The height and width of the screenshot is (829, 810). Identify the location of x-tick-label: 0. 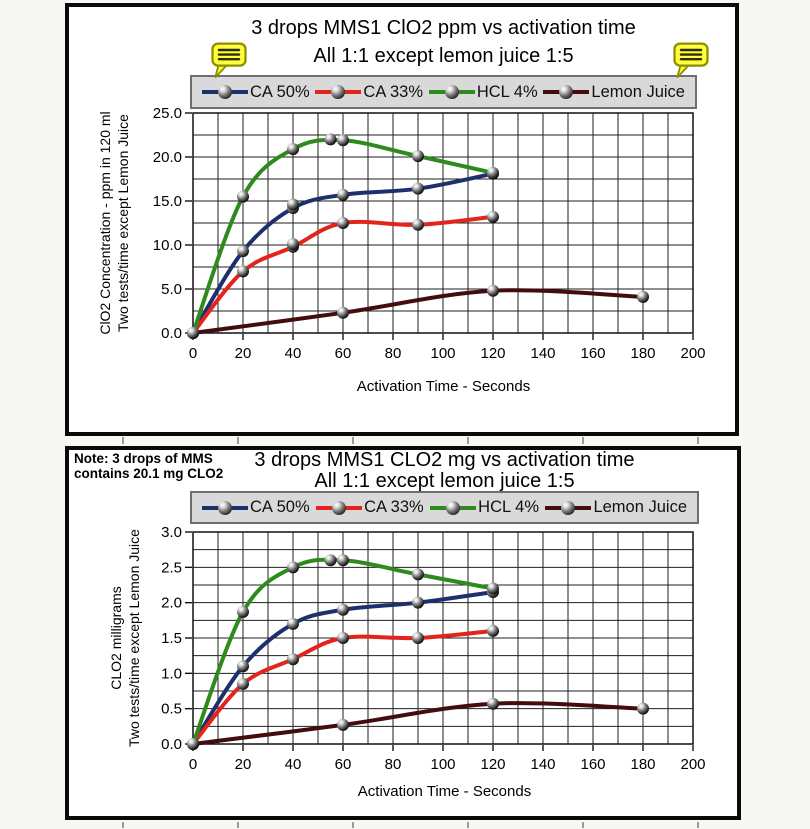
(193, 764).